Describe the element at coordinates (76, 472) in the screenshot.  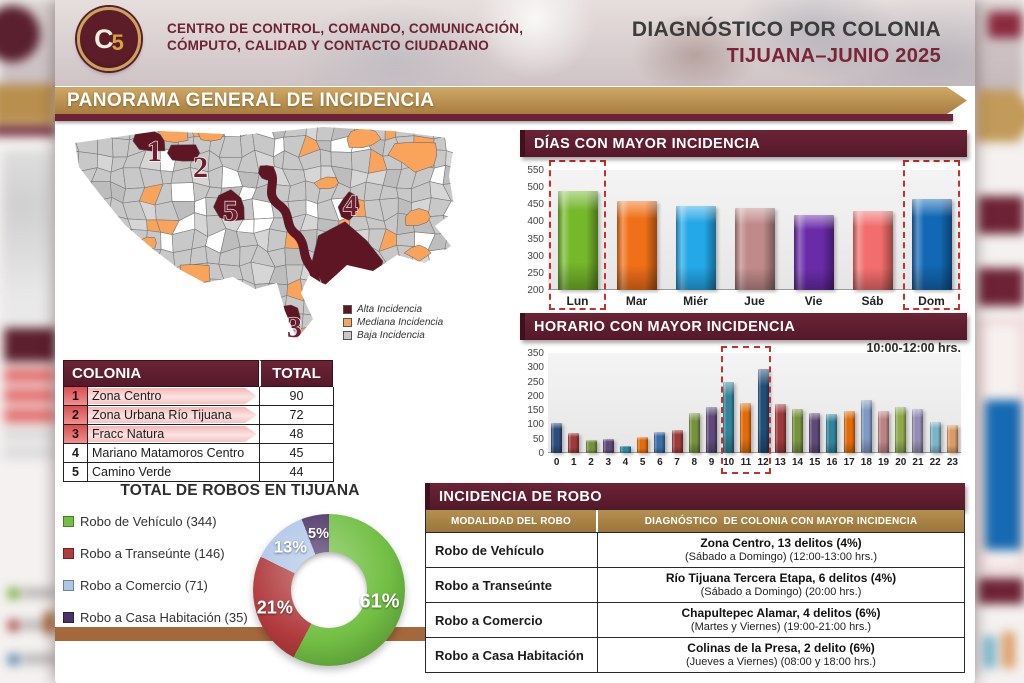
I see `colonia-rank: 5` at that location.